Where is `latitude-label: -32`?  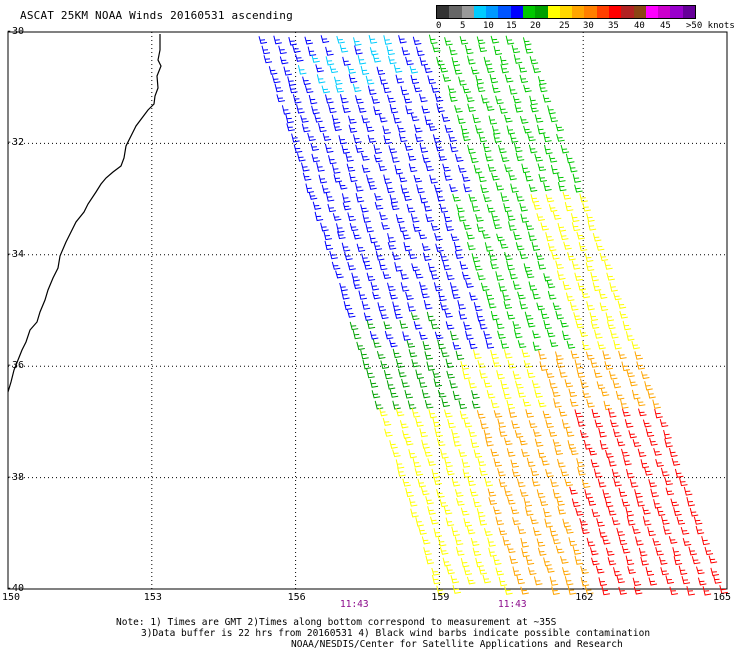
latitude-label: -32 is located at coordinates (15, 143).